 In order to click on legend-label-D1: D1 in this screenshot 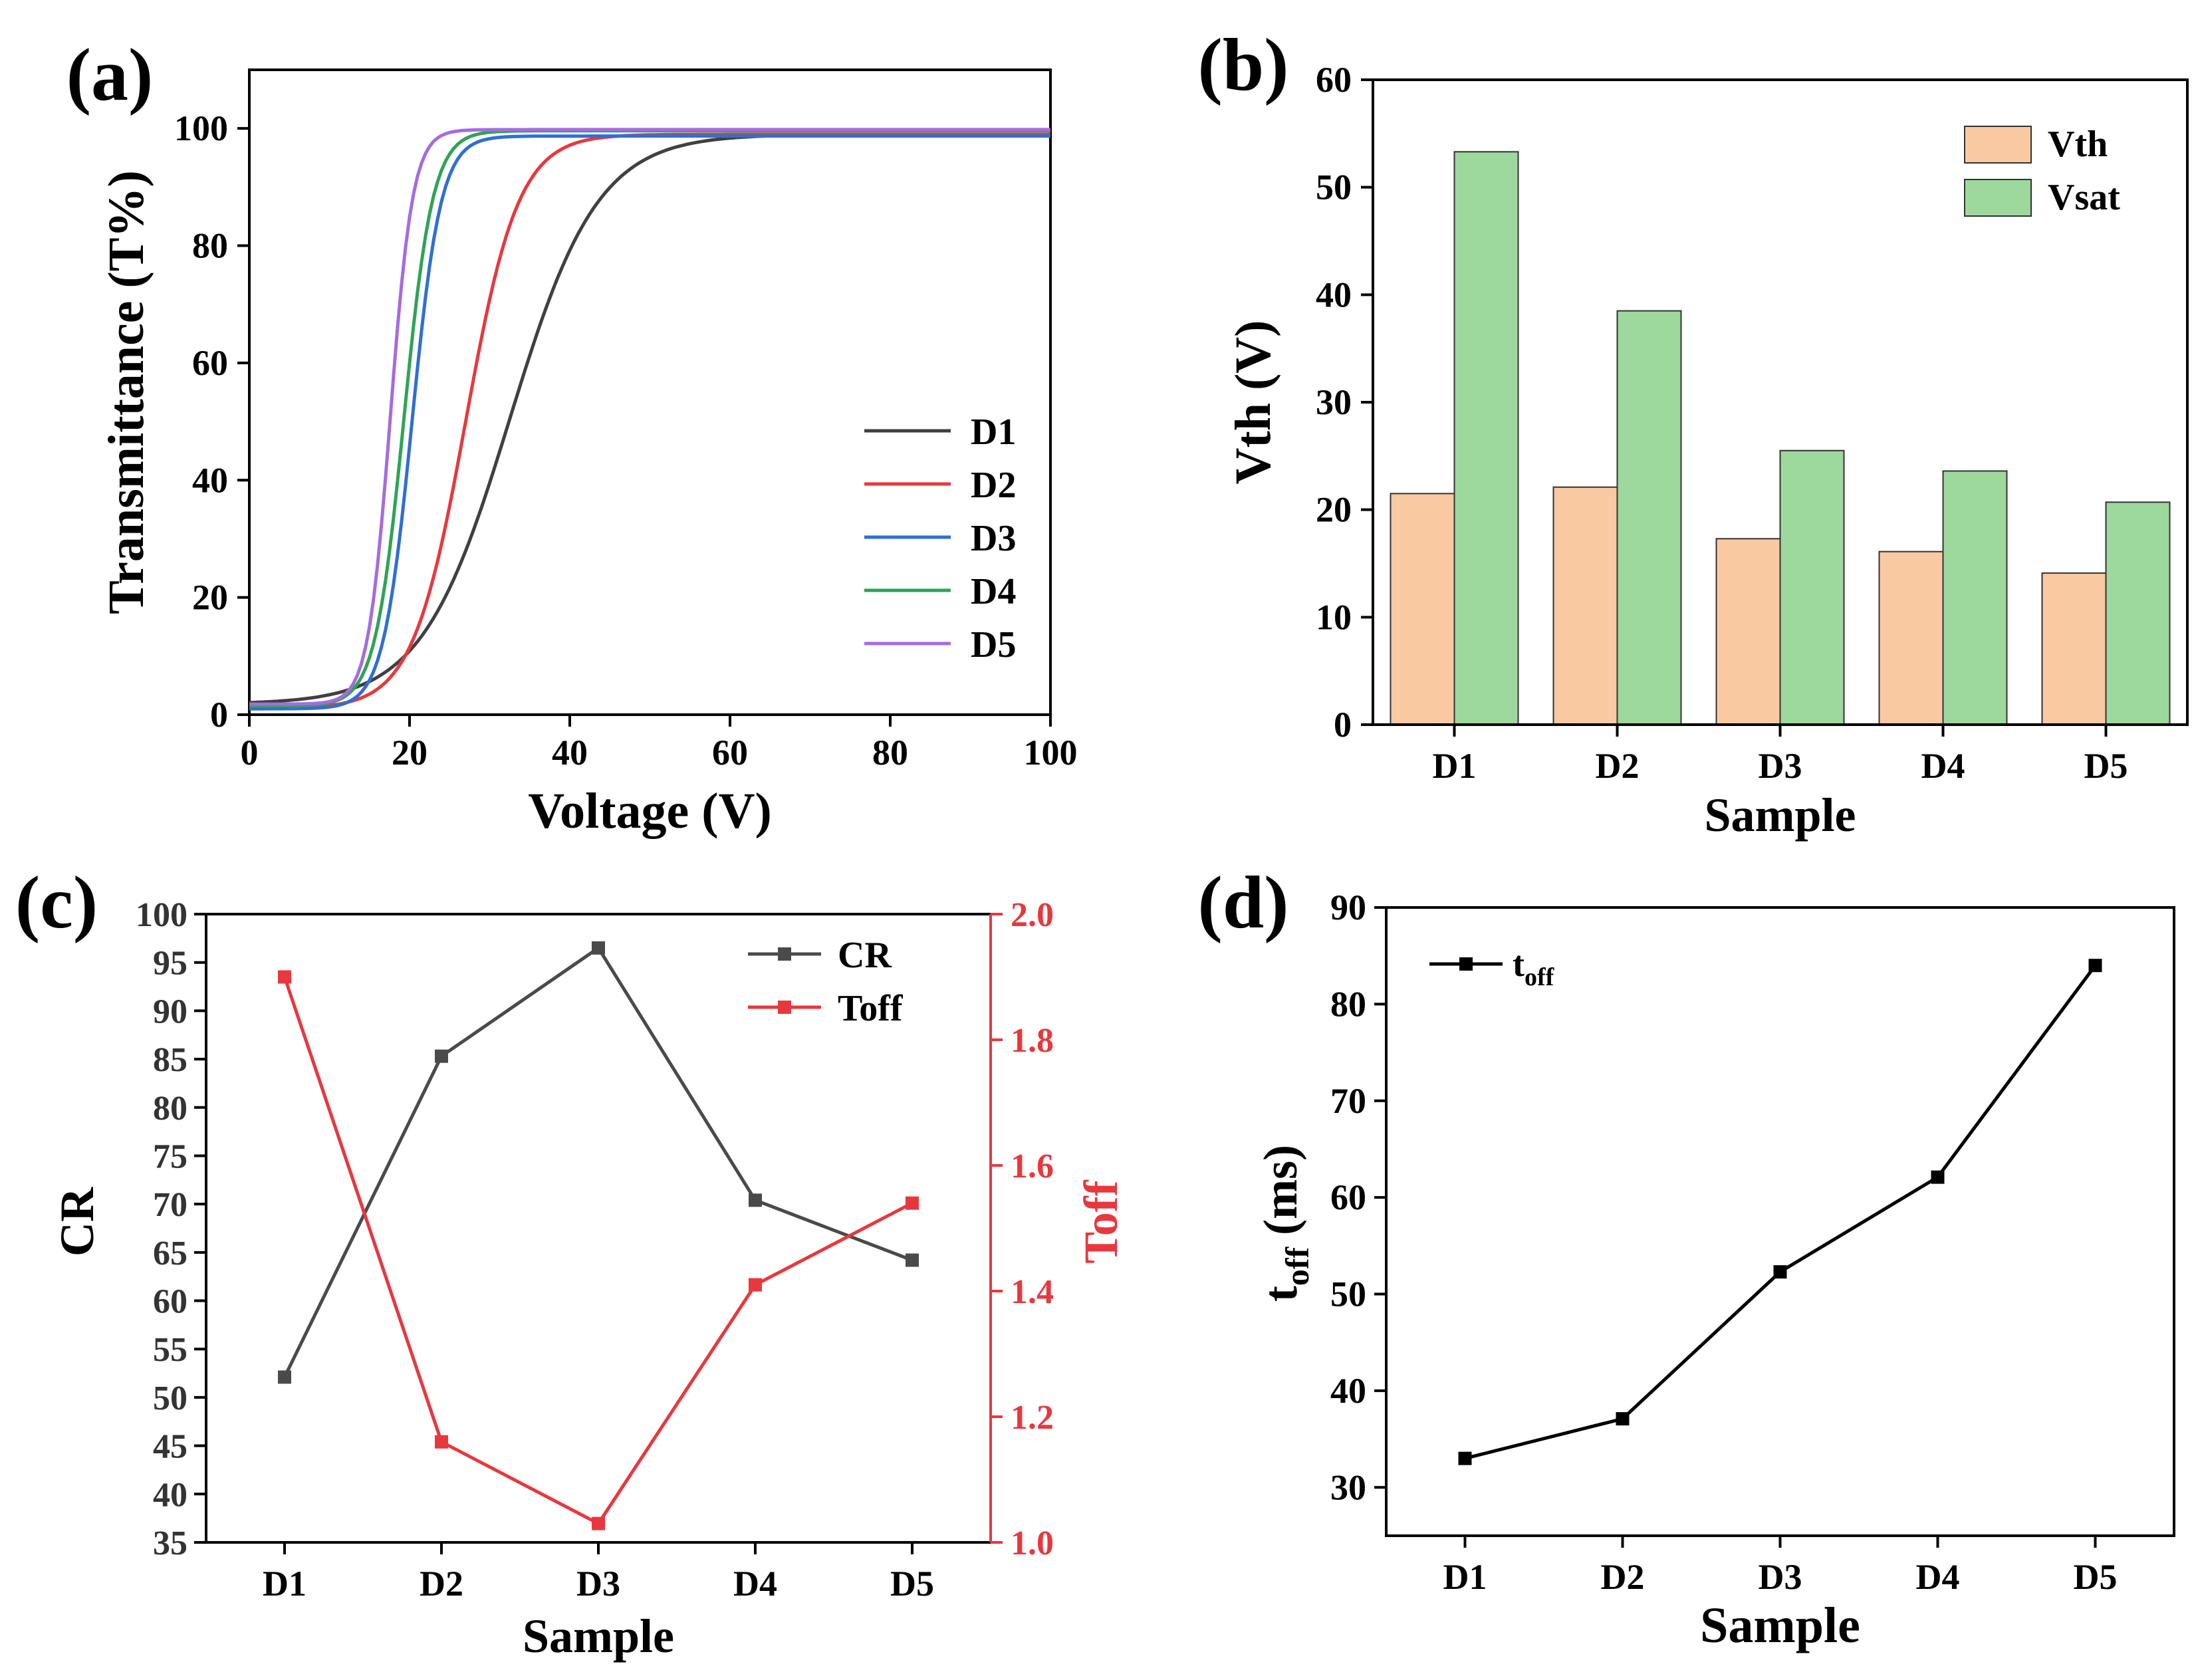, I will do `click(993, 432)`.